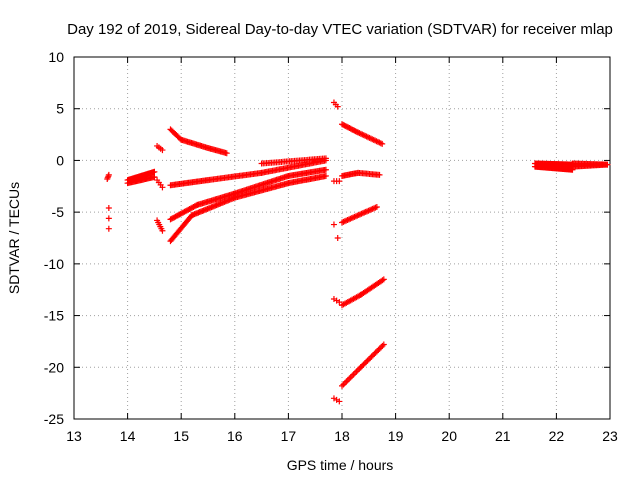  I want to click on x-tick-label: 15, so click(181, 436).